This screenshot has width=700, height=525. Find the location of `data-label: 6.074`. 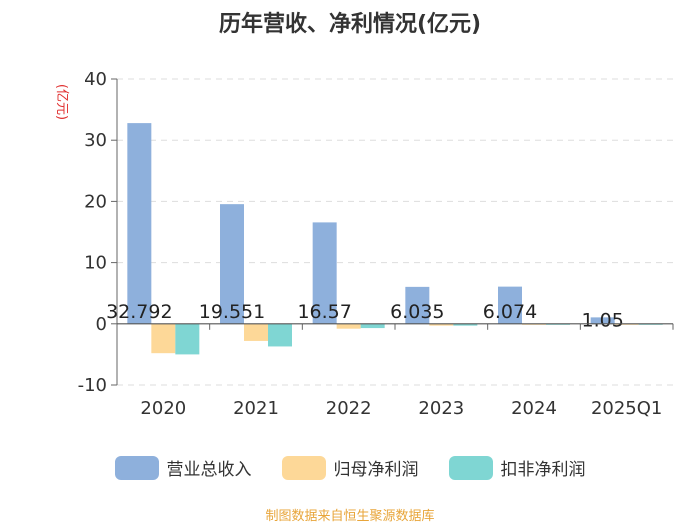

data-label: 6.074 is located at coordinates (510, 312).